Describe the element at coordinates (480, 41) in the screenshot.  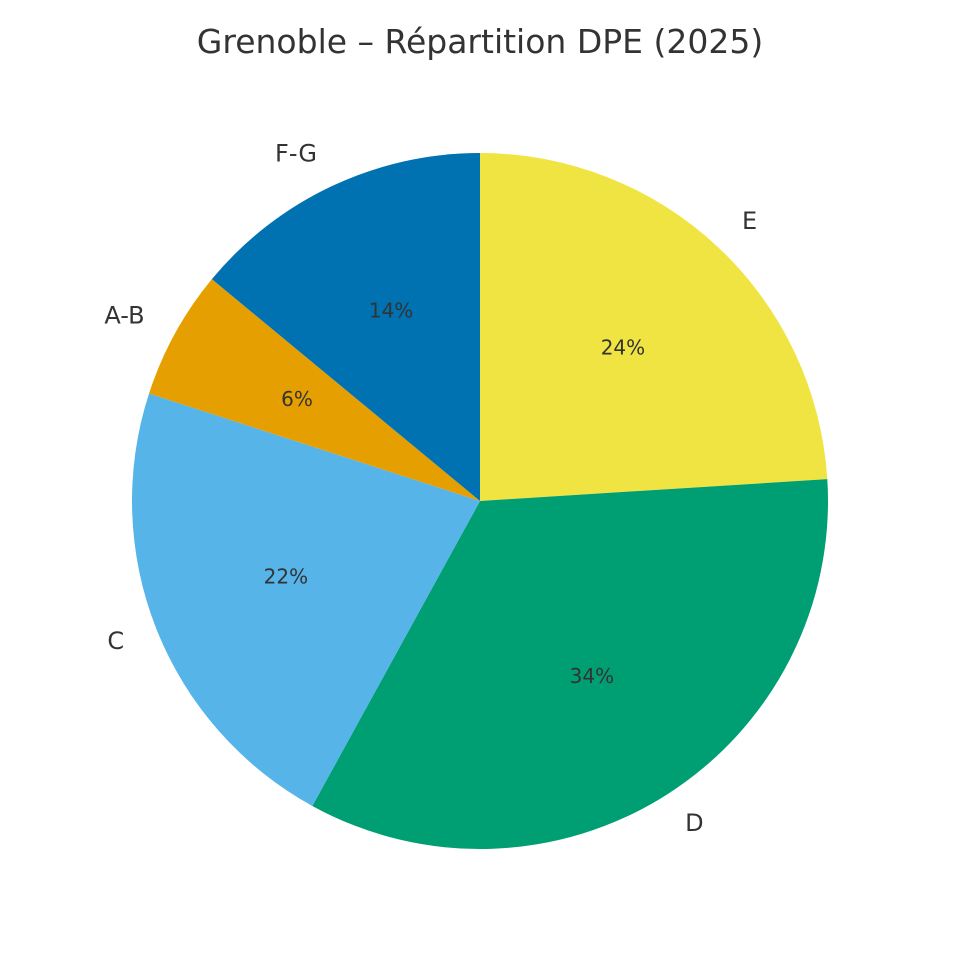
I see `chart-title: Grenoble – Répartition DPE (2025)` at that location.